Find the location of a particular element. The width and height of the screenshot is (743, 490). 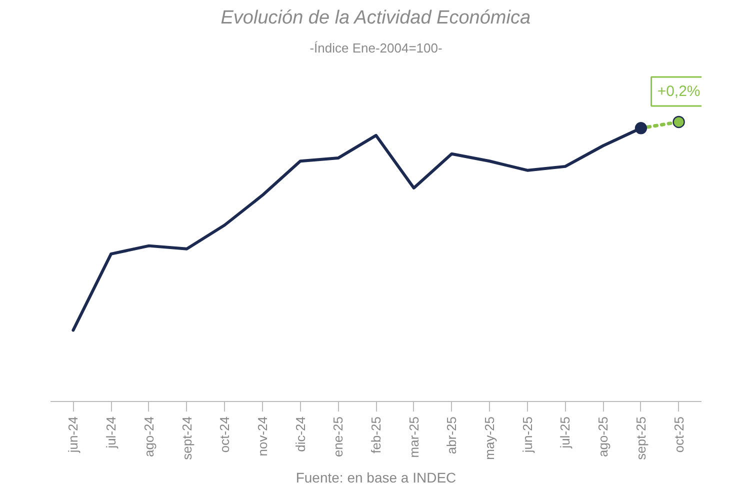

x-tick-label: may-25 is located at coordinates (490, 438).